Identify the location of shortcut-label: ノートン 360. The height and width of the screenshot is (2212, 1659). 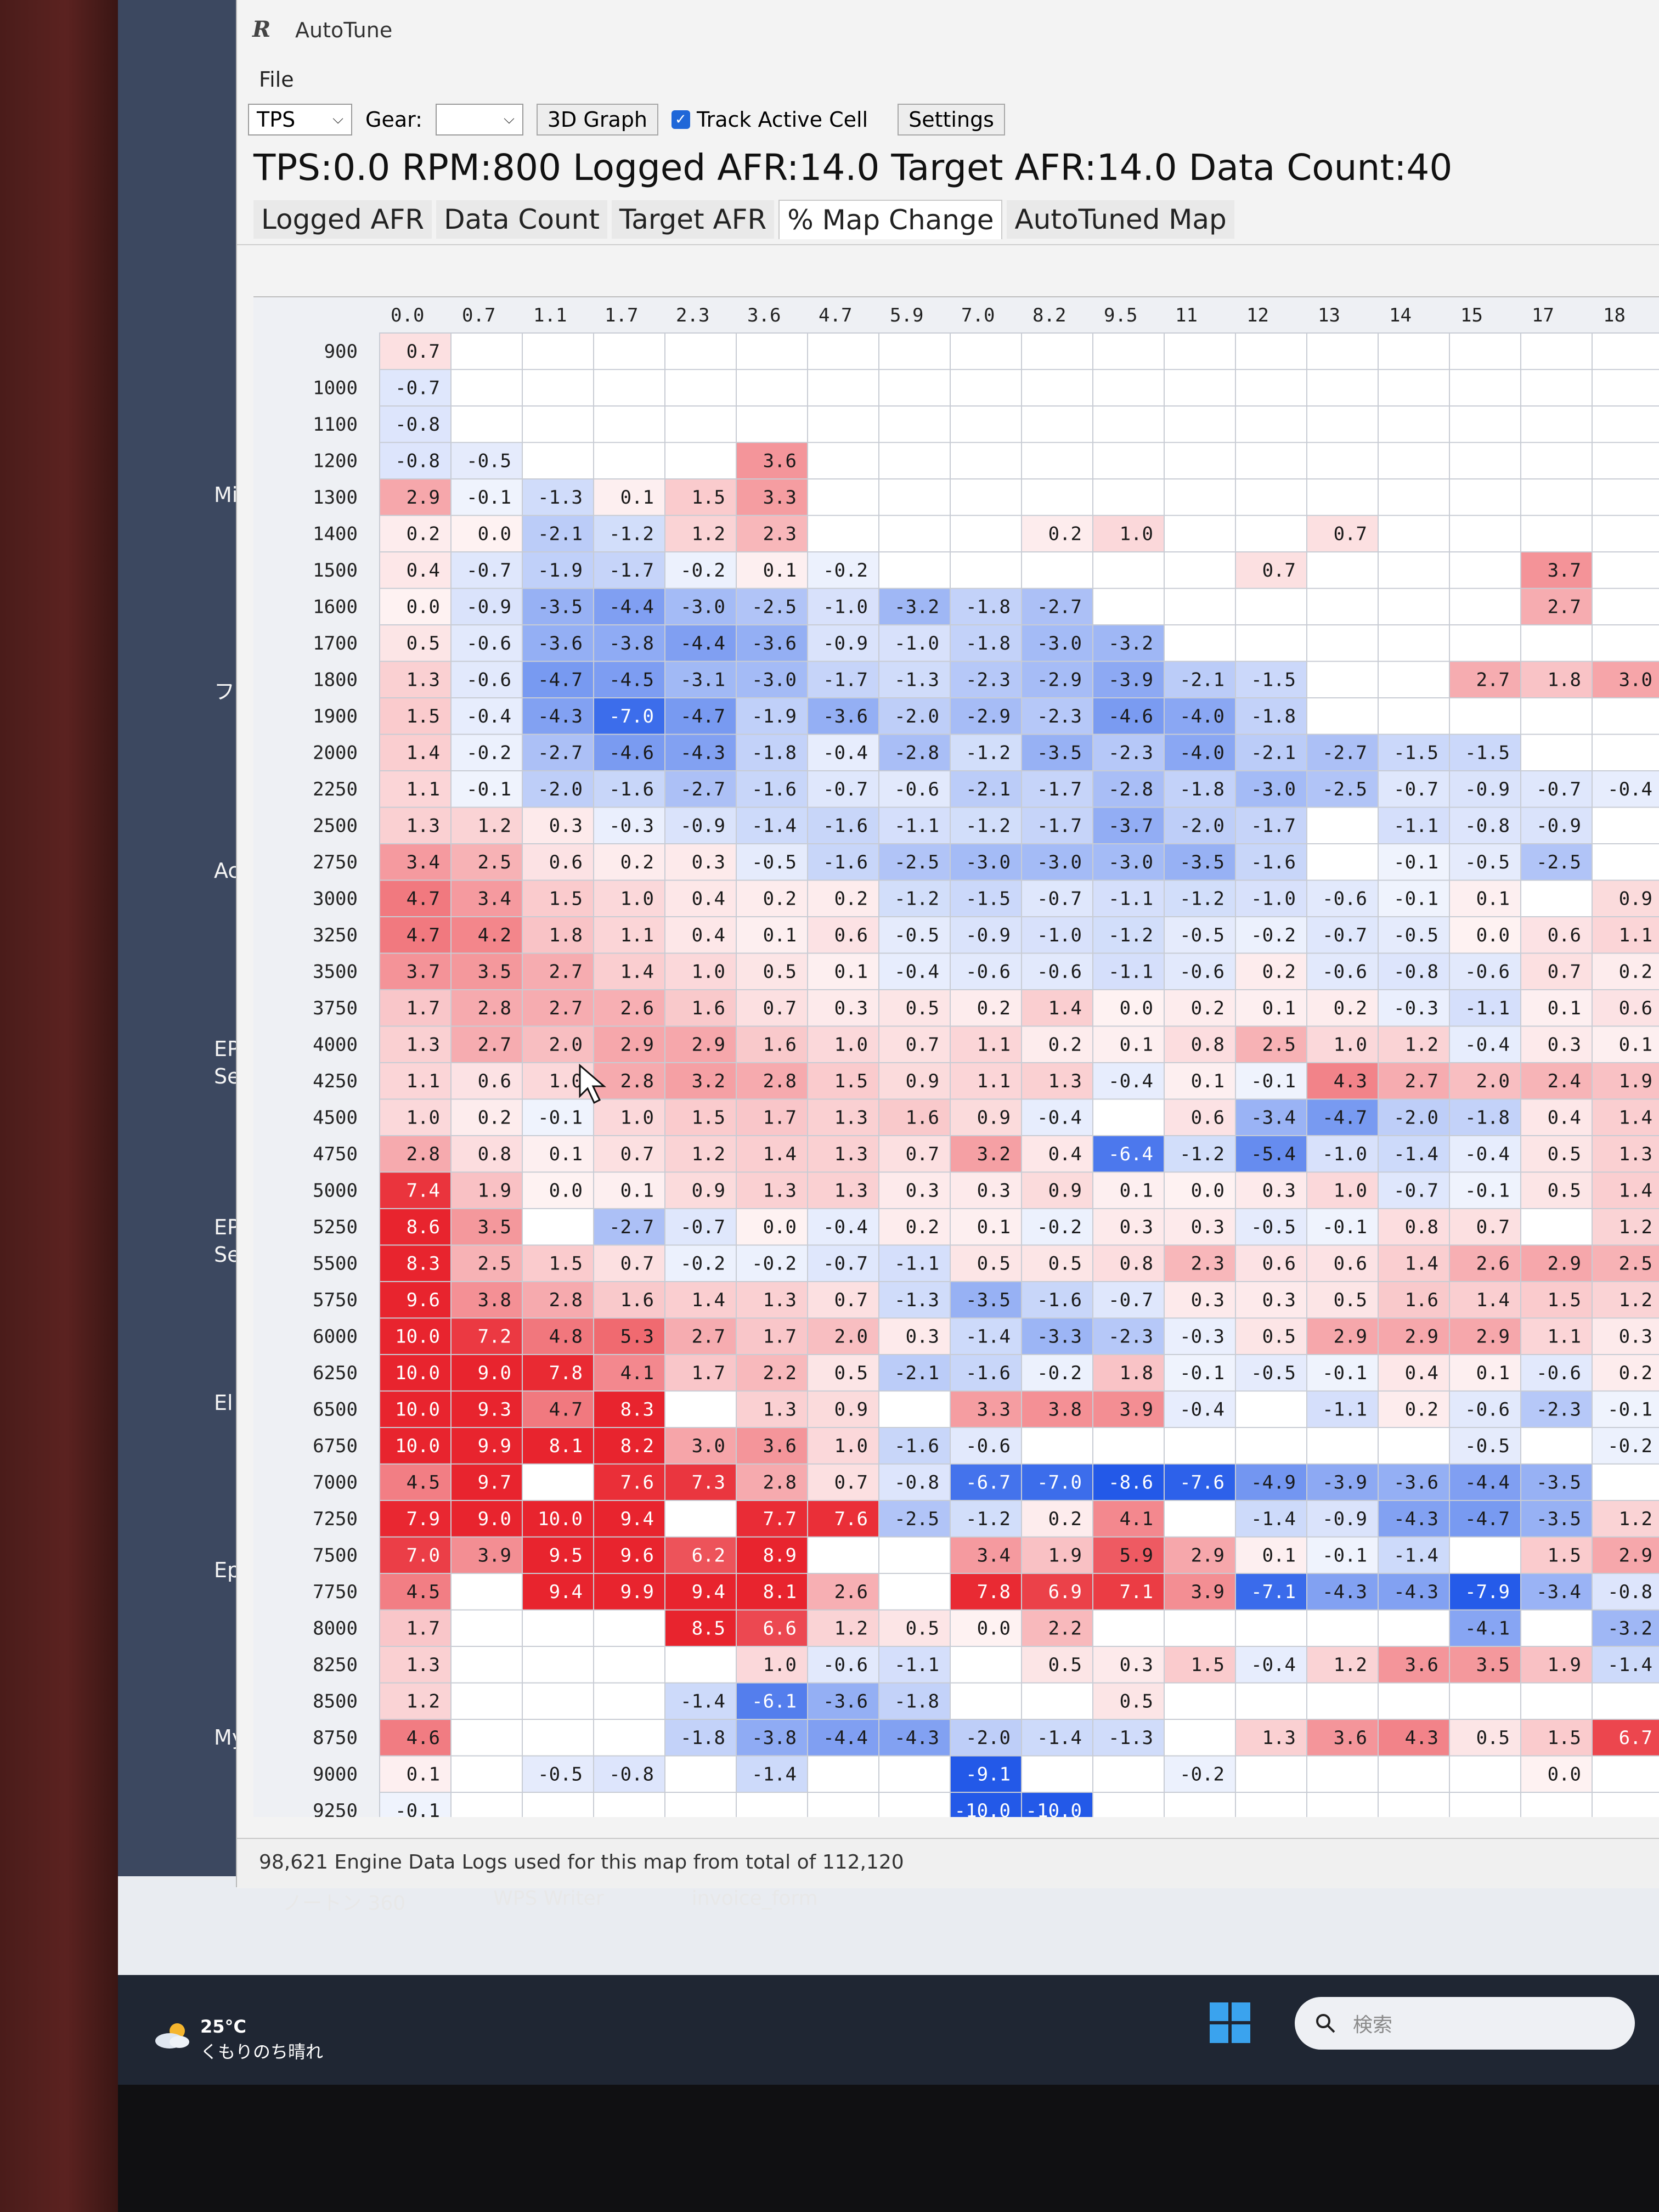
(344, 1903).